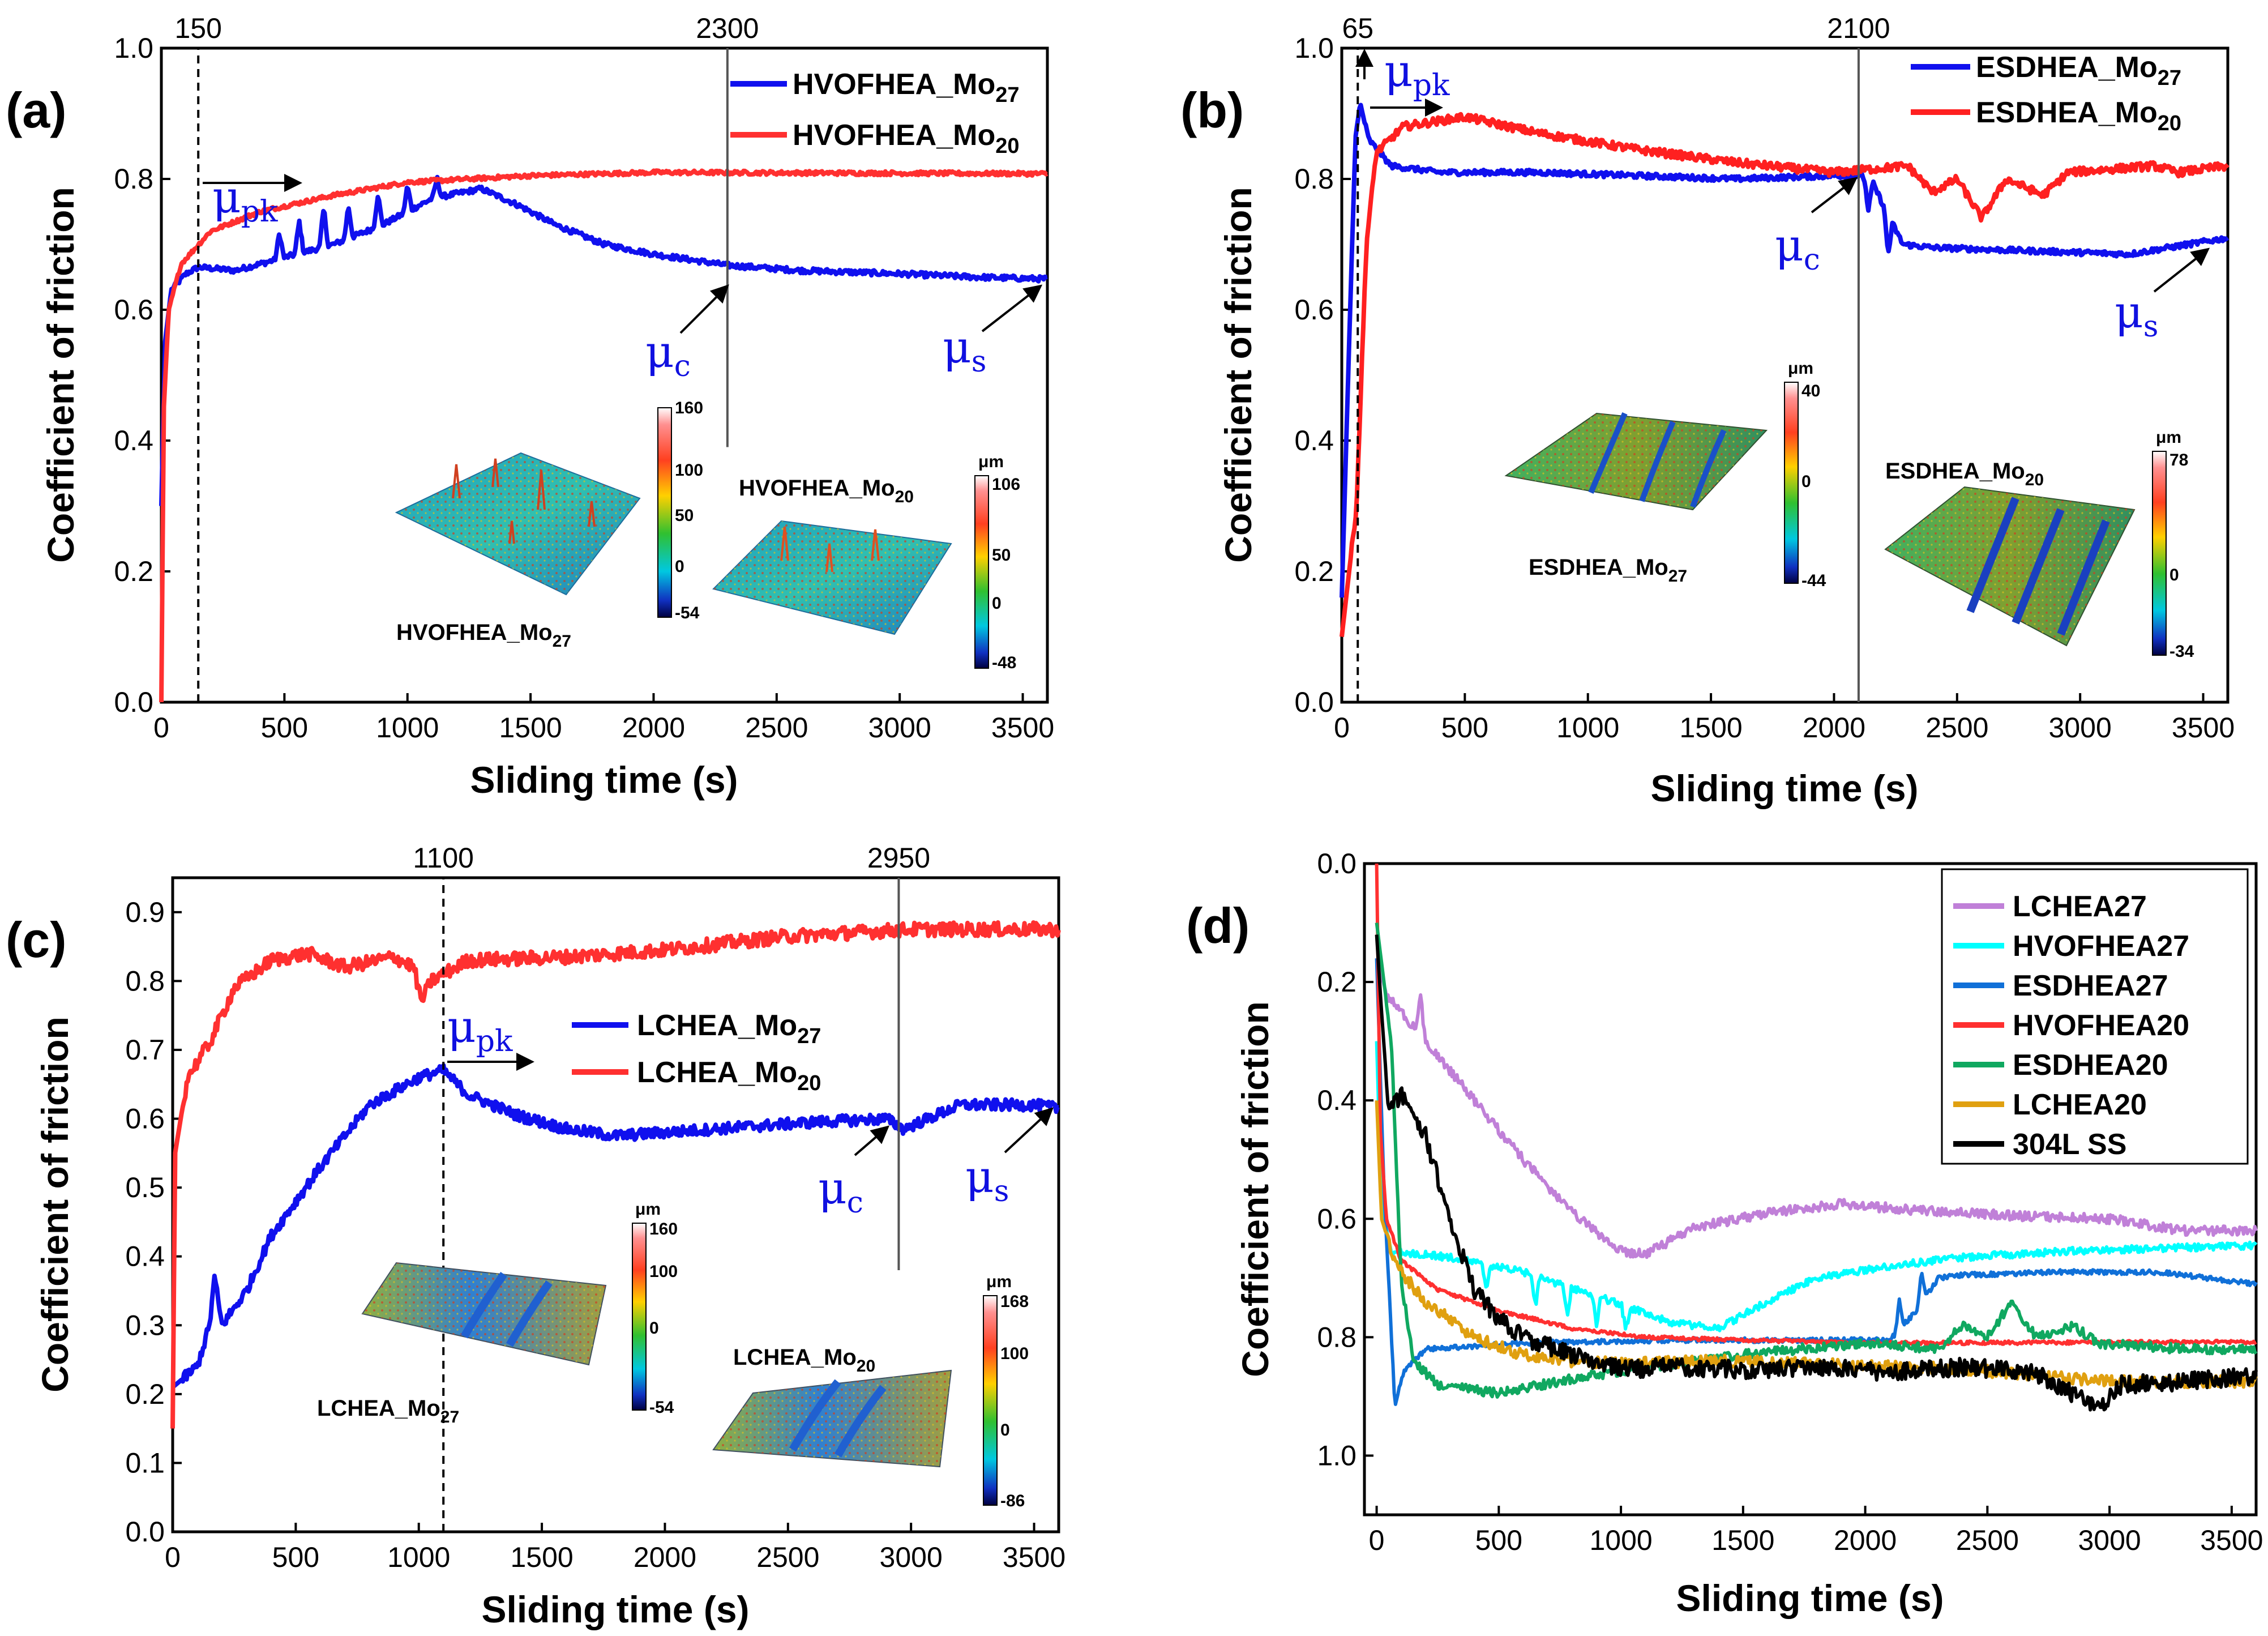 This screenshot has width=2268, height=1636. What do you see at coordinates (1015, 1354) in the screenshot?
I see `colorbar-tick-c-20-1: 100` at bounding box center [1015, 1354].